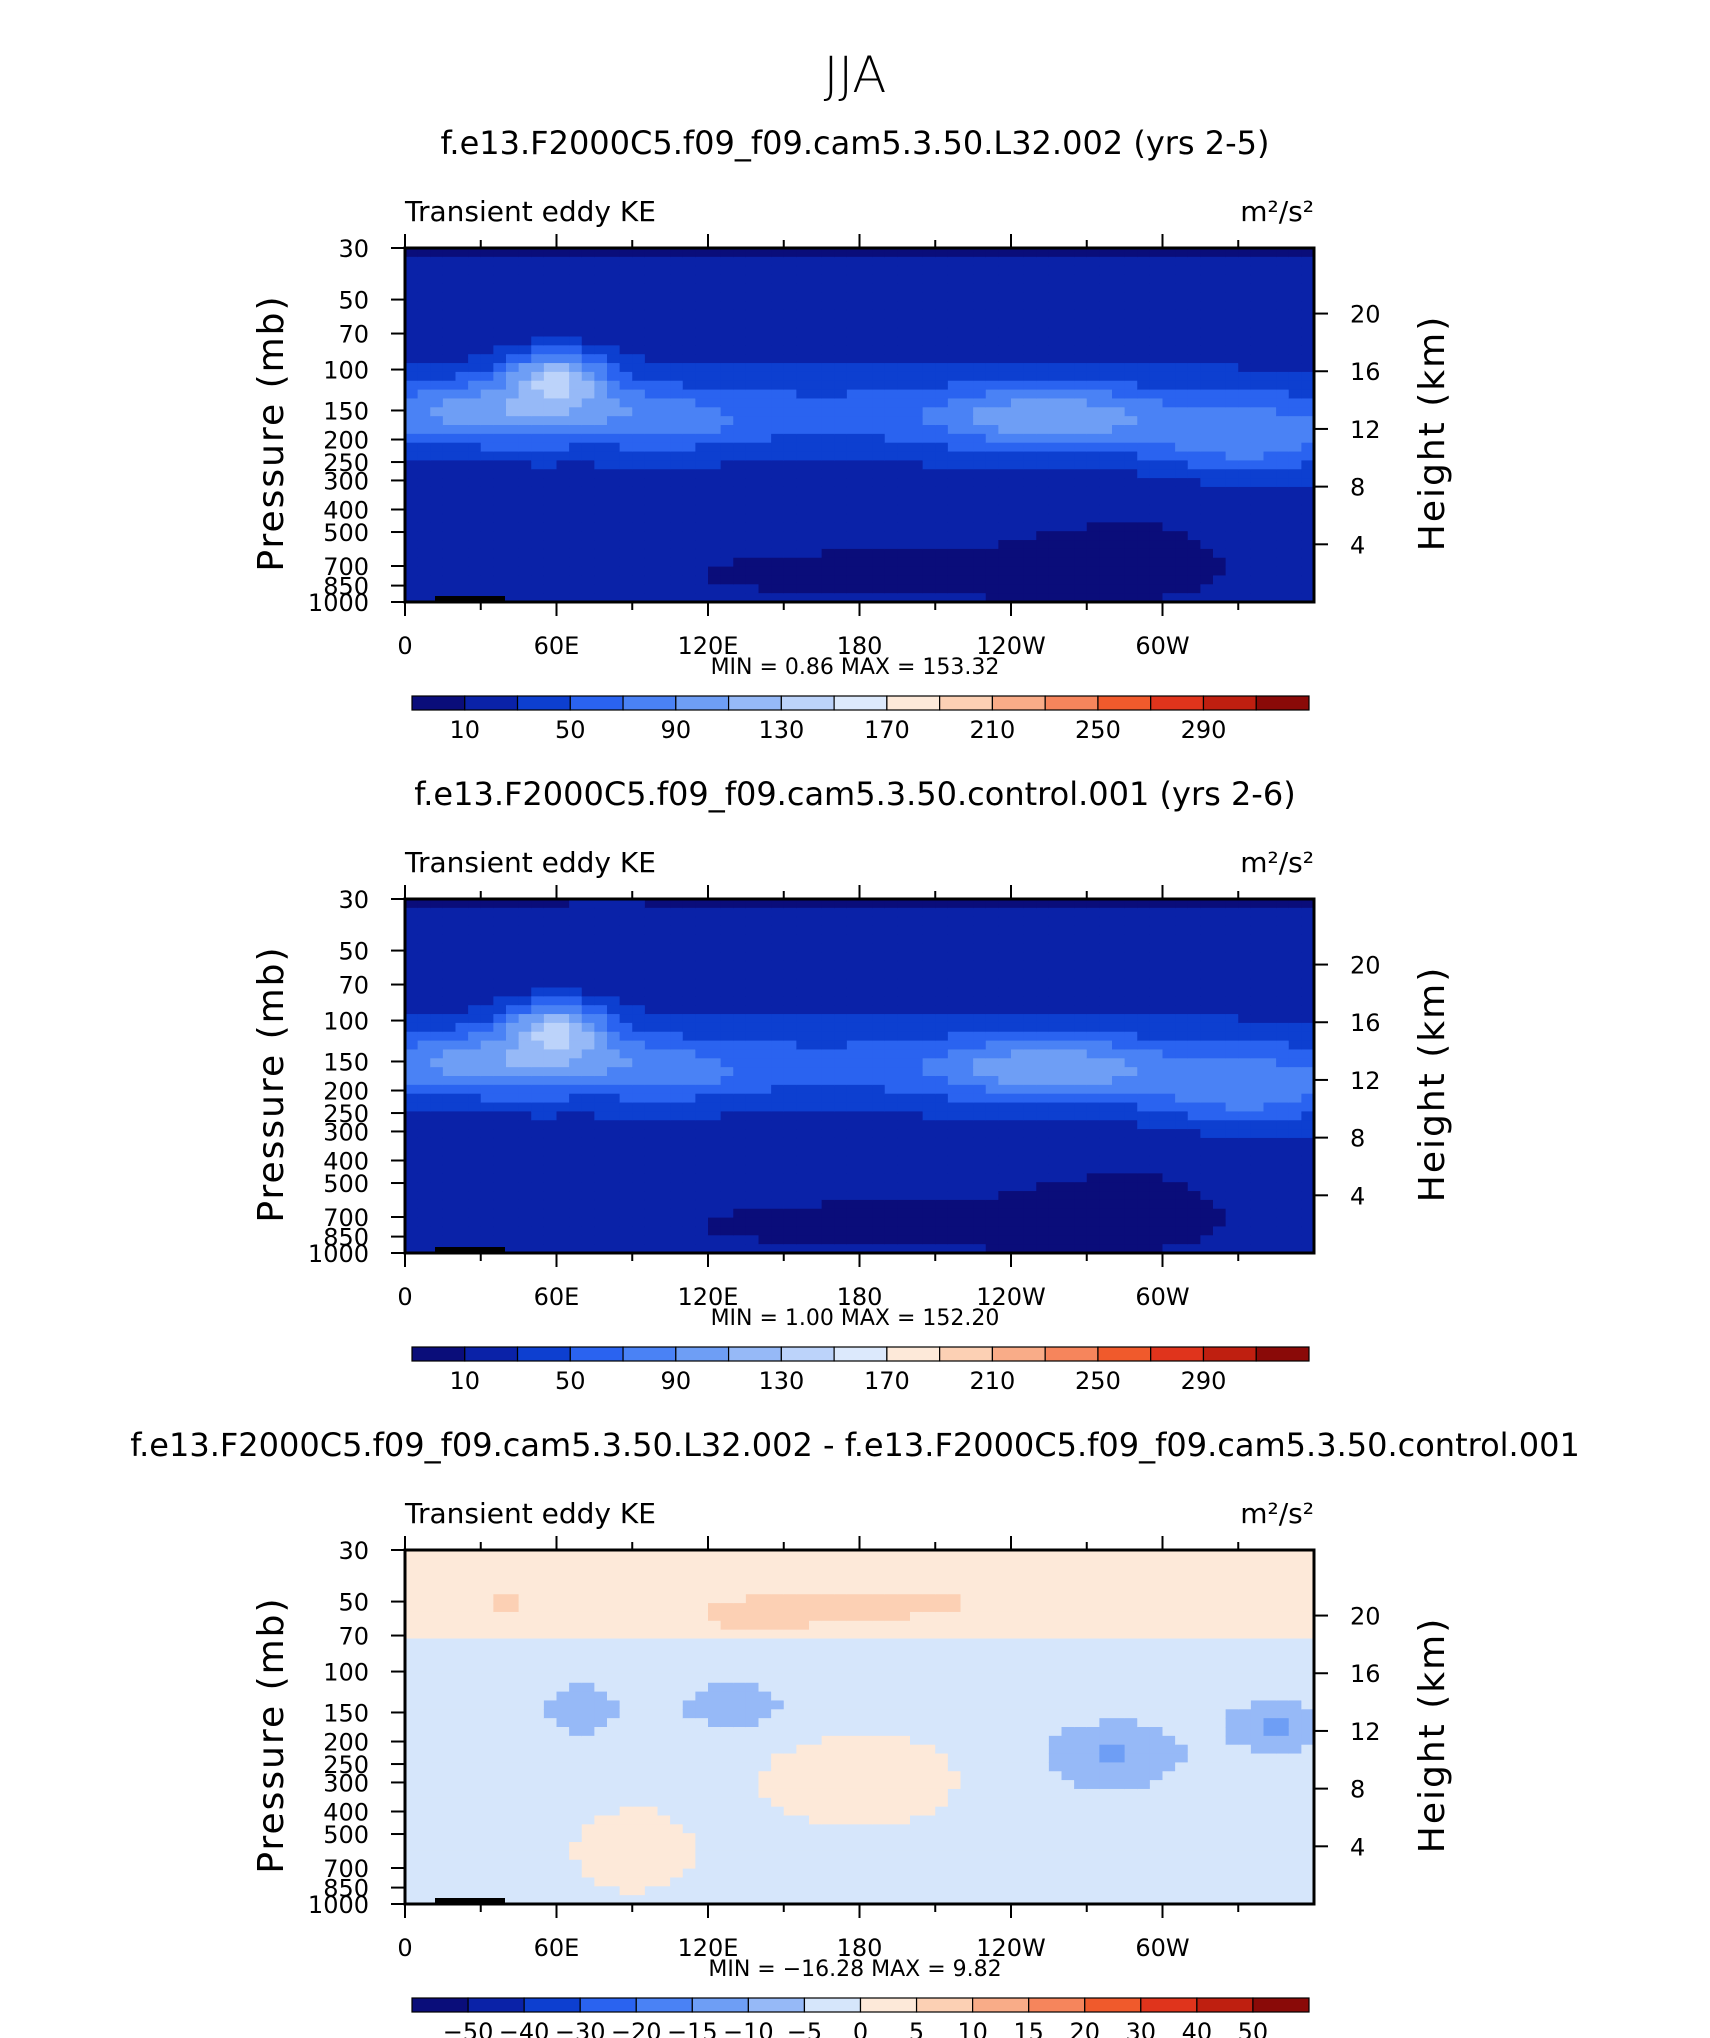  What do you see at coordinates (543, 703) in the screenshot?
I see `colorbar-box` at bounding box center [543, 703].